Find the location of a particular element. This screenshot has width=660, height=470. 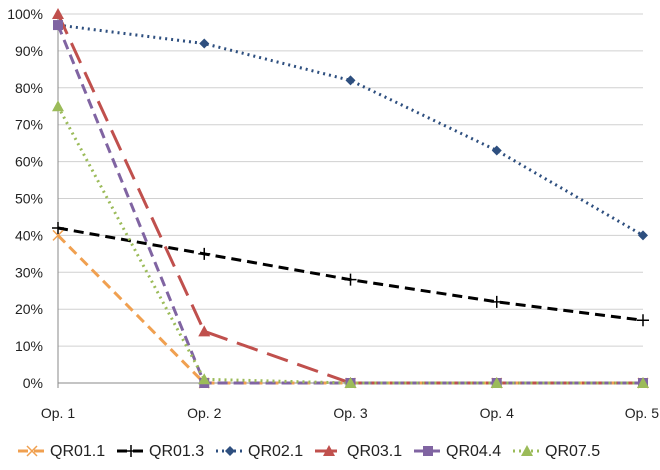

legend: QR01.1 QR01.3 QR02.1 QR03.1 QR04.4 QR07.5 is located at coordinates (309, 451).